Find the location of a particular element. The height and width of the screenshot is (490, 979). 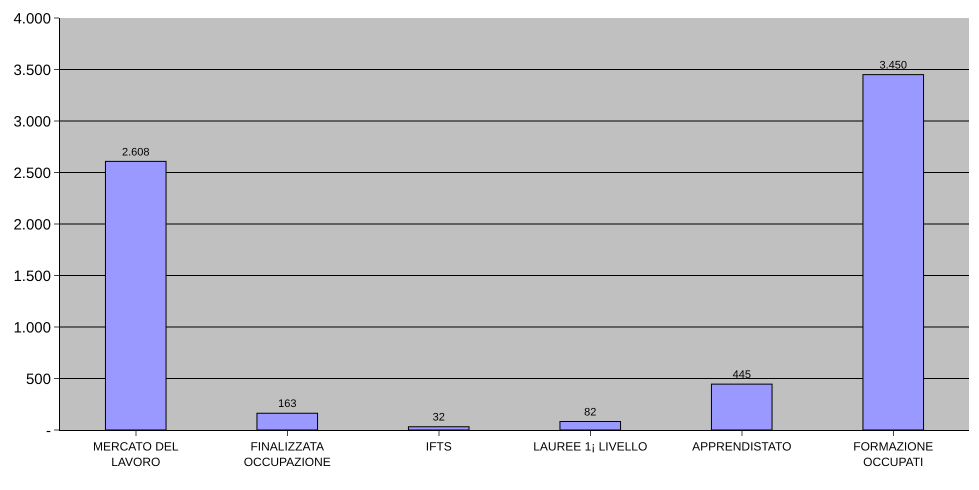

x-tick-label: IFTS is located at coordinates (439, 446).